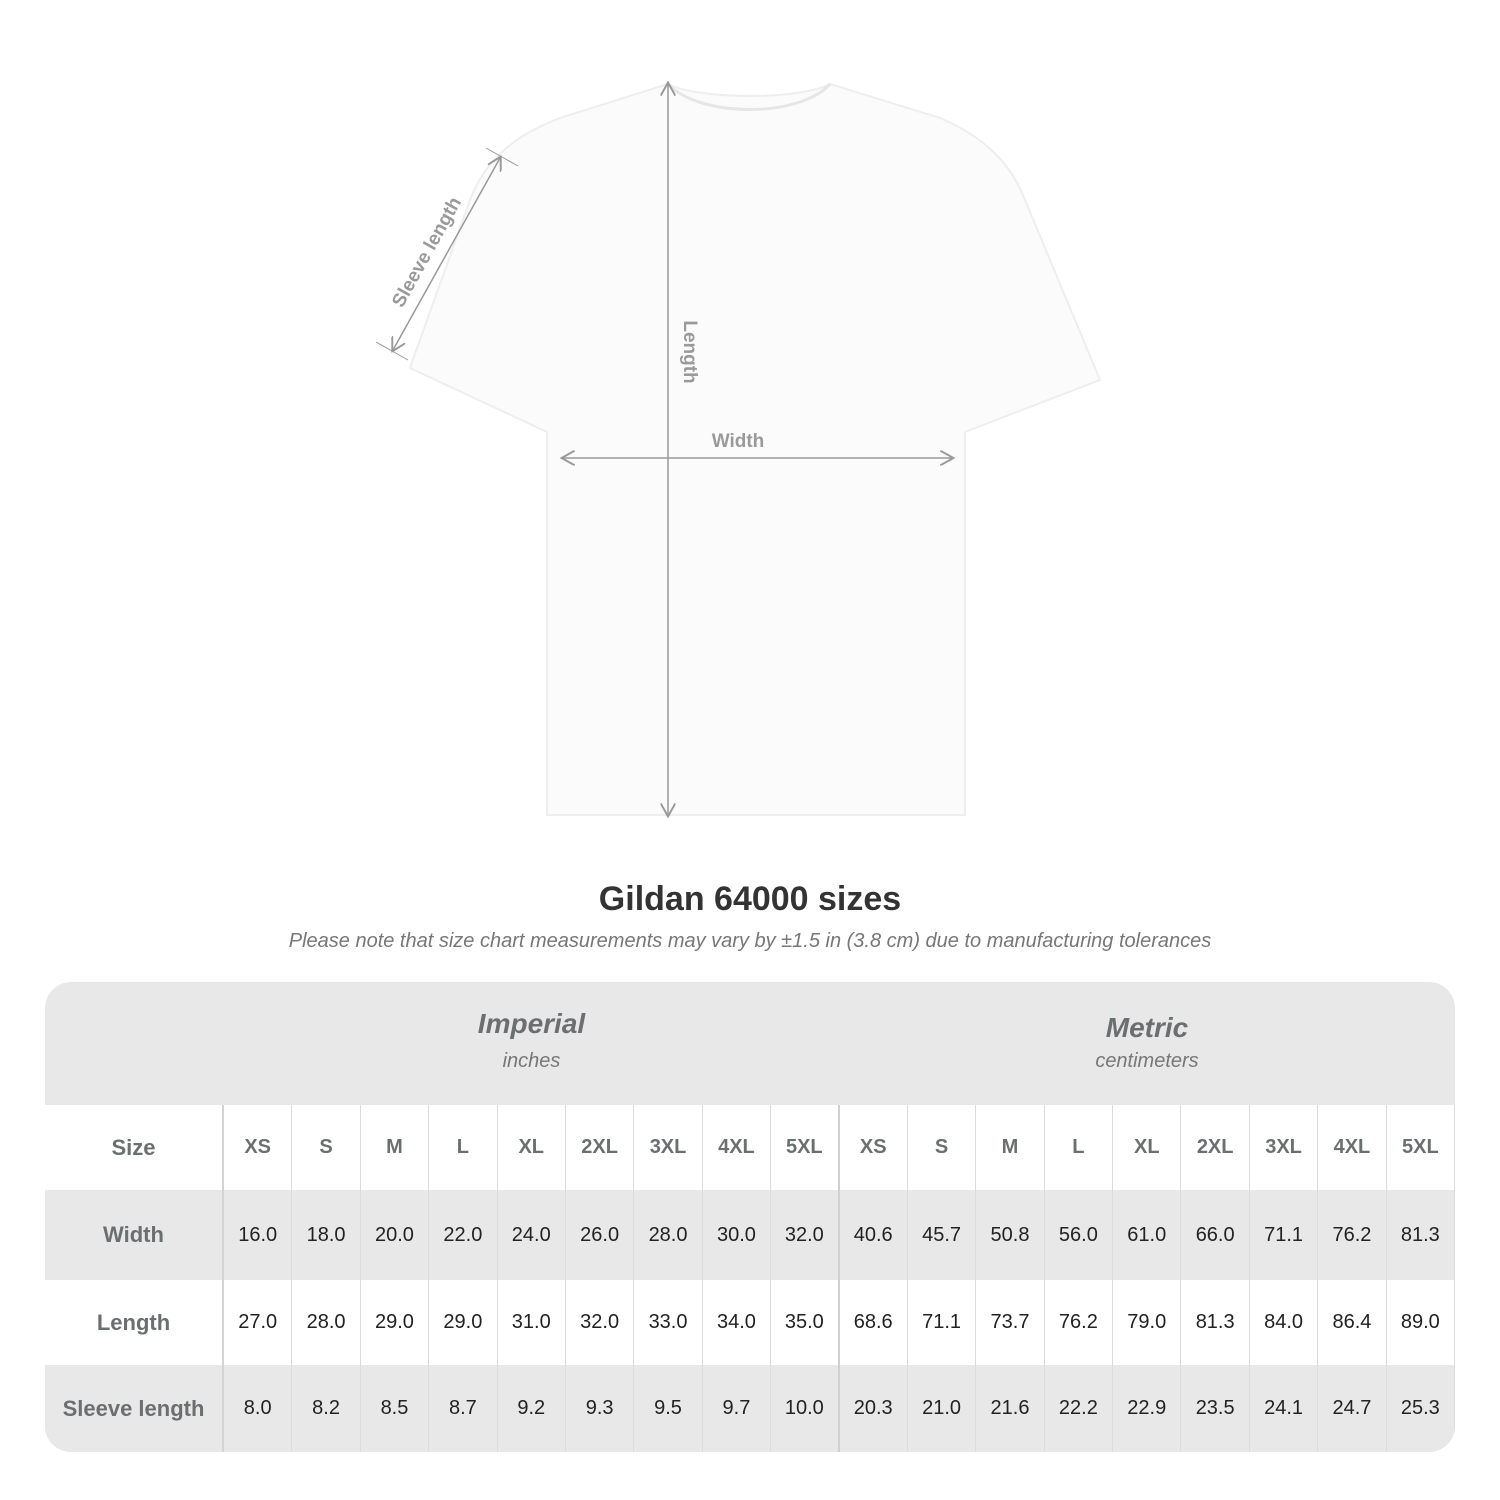  Describe the element at coordinates (258, 1322) in the screenshot. I see `table-cell: 27.0` at that location.